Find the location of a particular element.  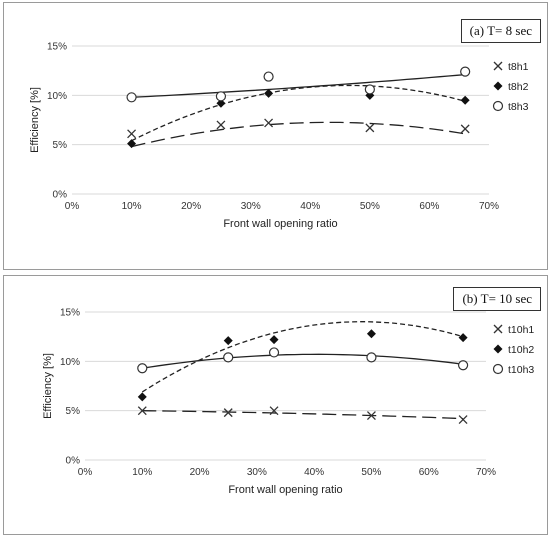

chart-b-x-tick-label: 40% is located at coordinates (314, 472).